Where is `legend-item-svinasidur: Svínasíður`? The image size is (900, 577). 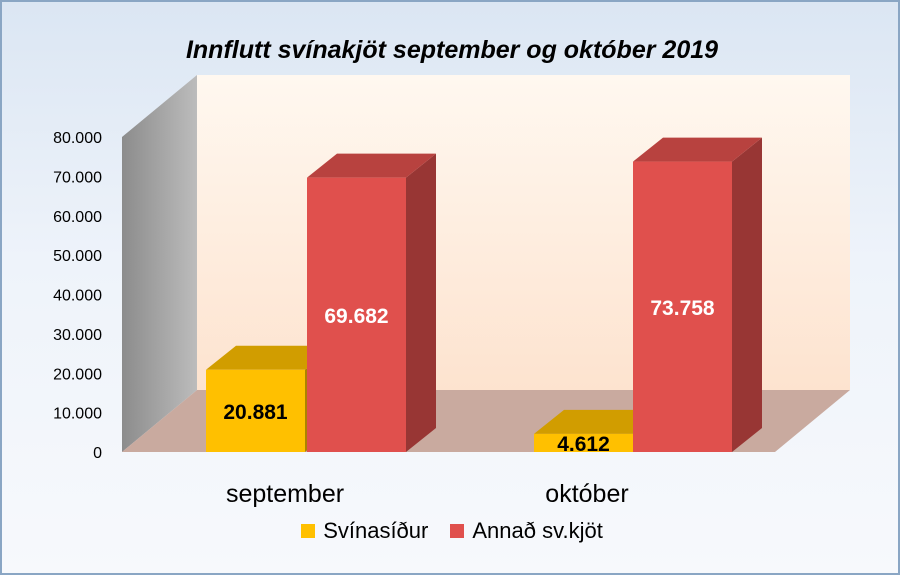
legend-item-svinasidur: Svínasíður is located at coordinates (364, 531).